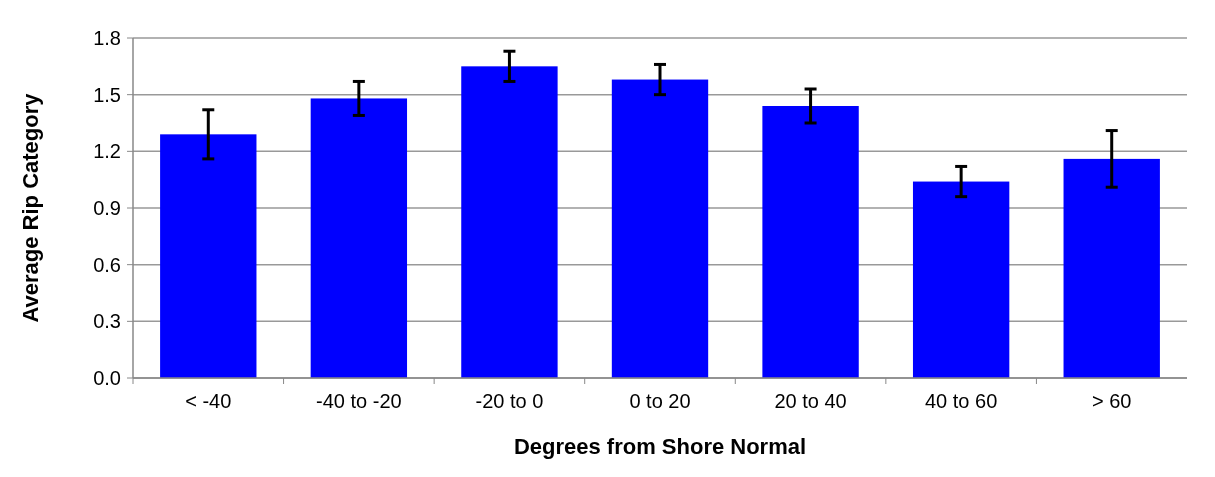 The width and height of the screenshot is (1215, 477). What do you see at coordinates (810, 401) in the screenshot?
I see `x-tick-label: 20 to 40` at bounding box center [810, 401].